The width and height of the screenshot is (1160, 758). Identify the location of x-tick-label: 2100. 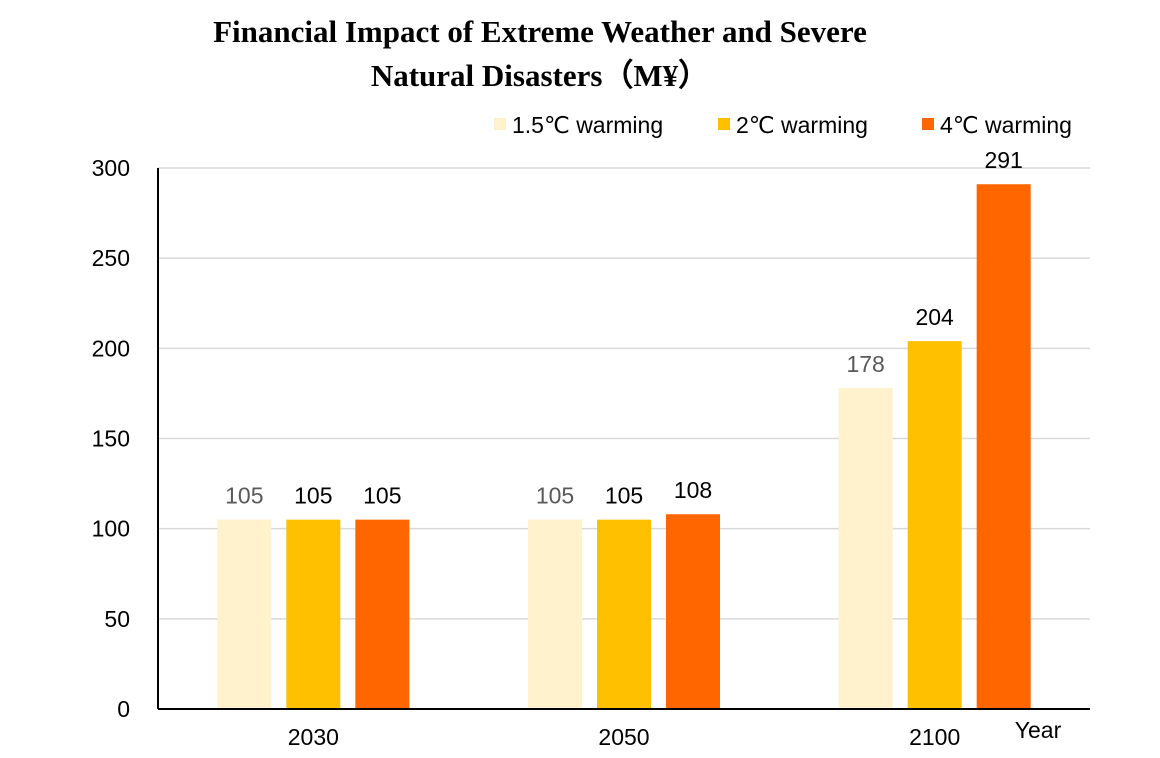
(934, 737).